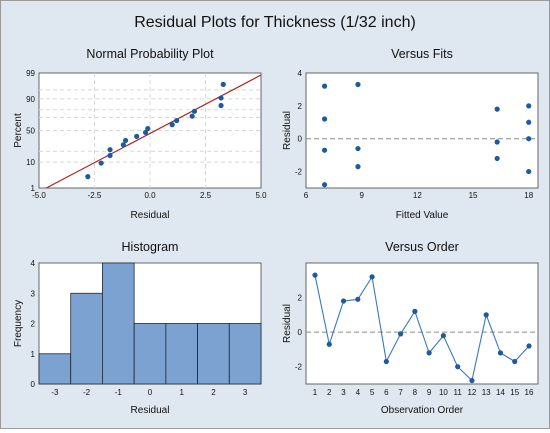 This screenshot has width=550, height=433. What do you see at coordinates (87, 392) in the screenshot?
I see `x-tick-label: -2` at bounding box center [87, 392].